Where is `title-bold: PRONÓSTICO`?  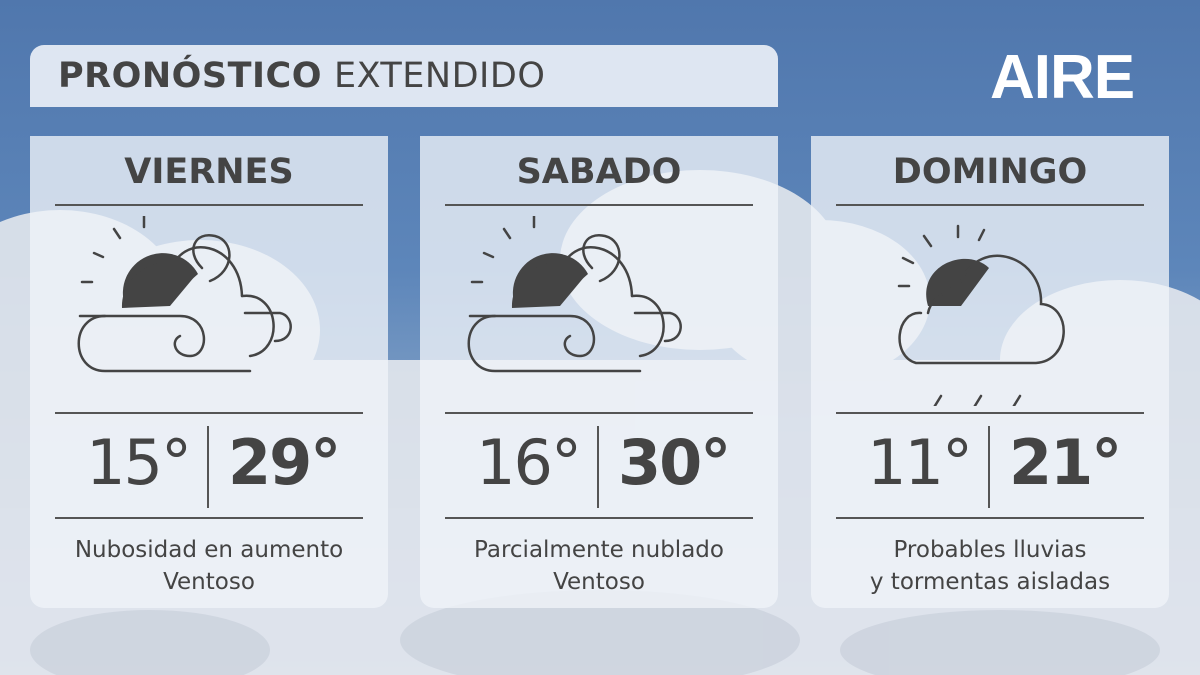 title-bold: PRONÓSTICO is located at coordinates (190, 76).